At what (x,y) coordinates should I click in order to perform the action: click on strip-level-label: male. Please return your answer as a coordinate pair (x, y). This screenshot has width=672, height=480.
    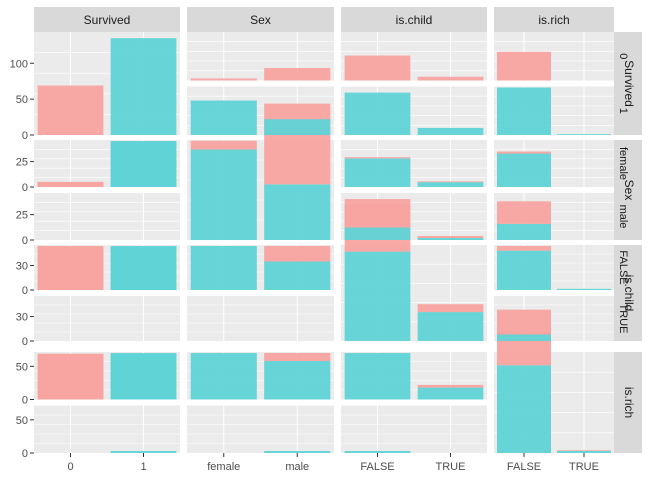
    Looking at the image, I should click on (623, 217).